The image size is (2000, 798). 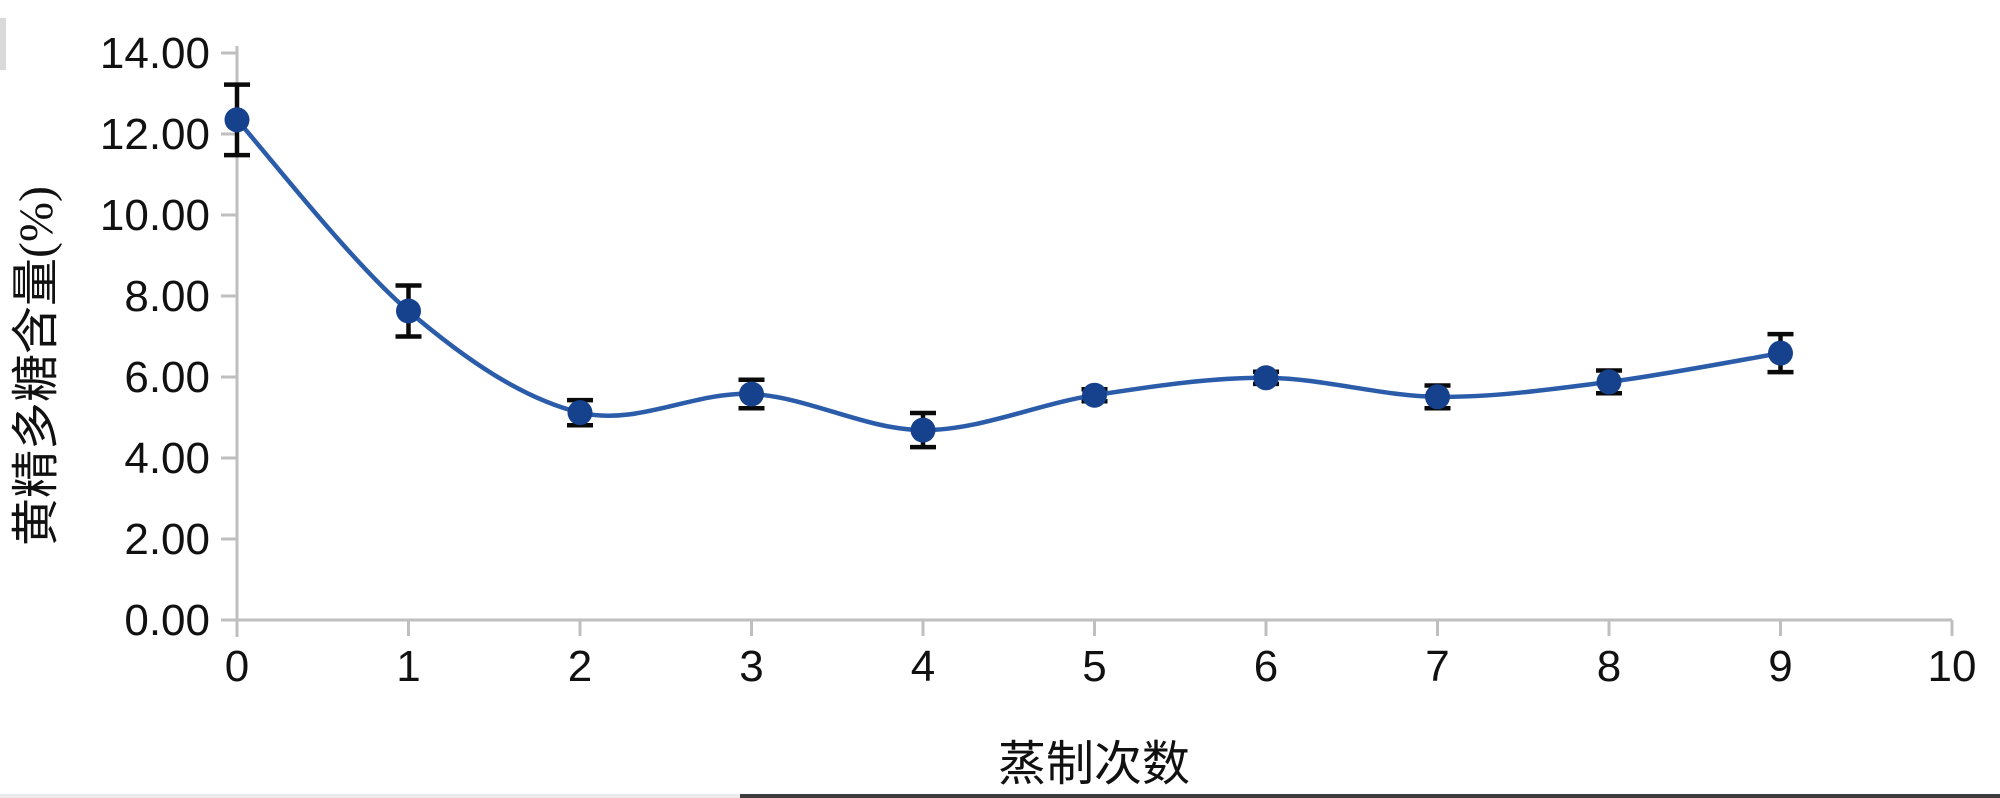 What do you see at coordinates (167, 458) in the screenshot?
I see `y-tick-label: 4.00` at bounding box center [167, 458].